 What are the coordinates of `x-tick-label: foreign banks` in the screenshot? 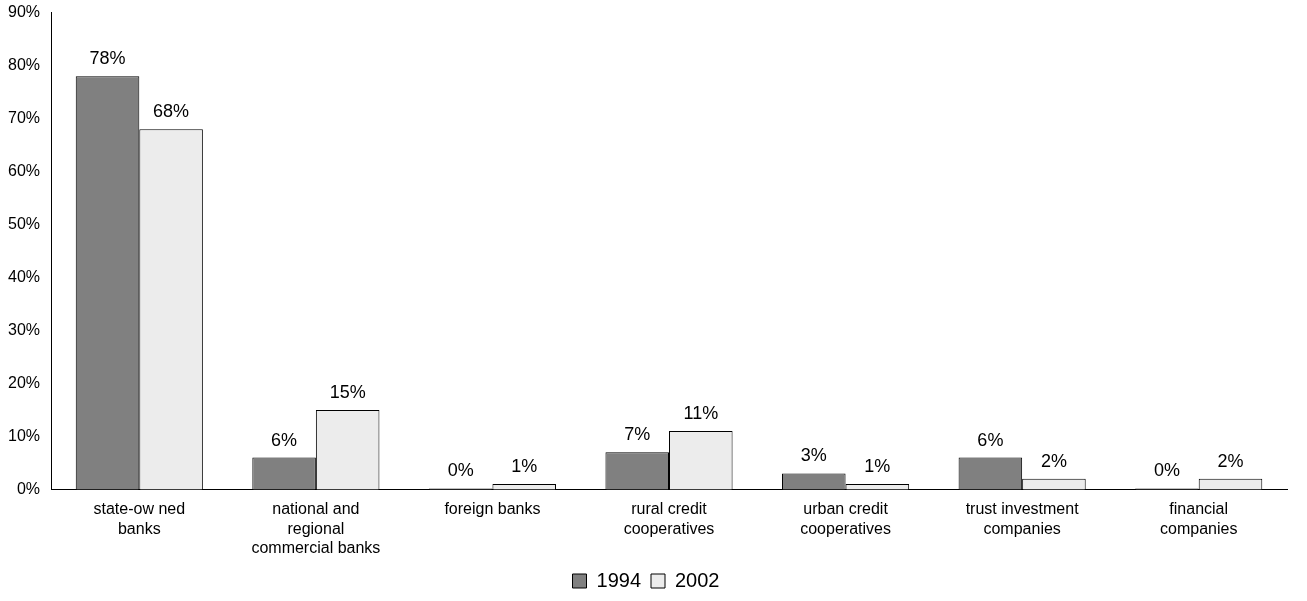 It's located at (492, 509).